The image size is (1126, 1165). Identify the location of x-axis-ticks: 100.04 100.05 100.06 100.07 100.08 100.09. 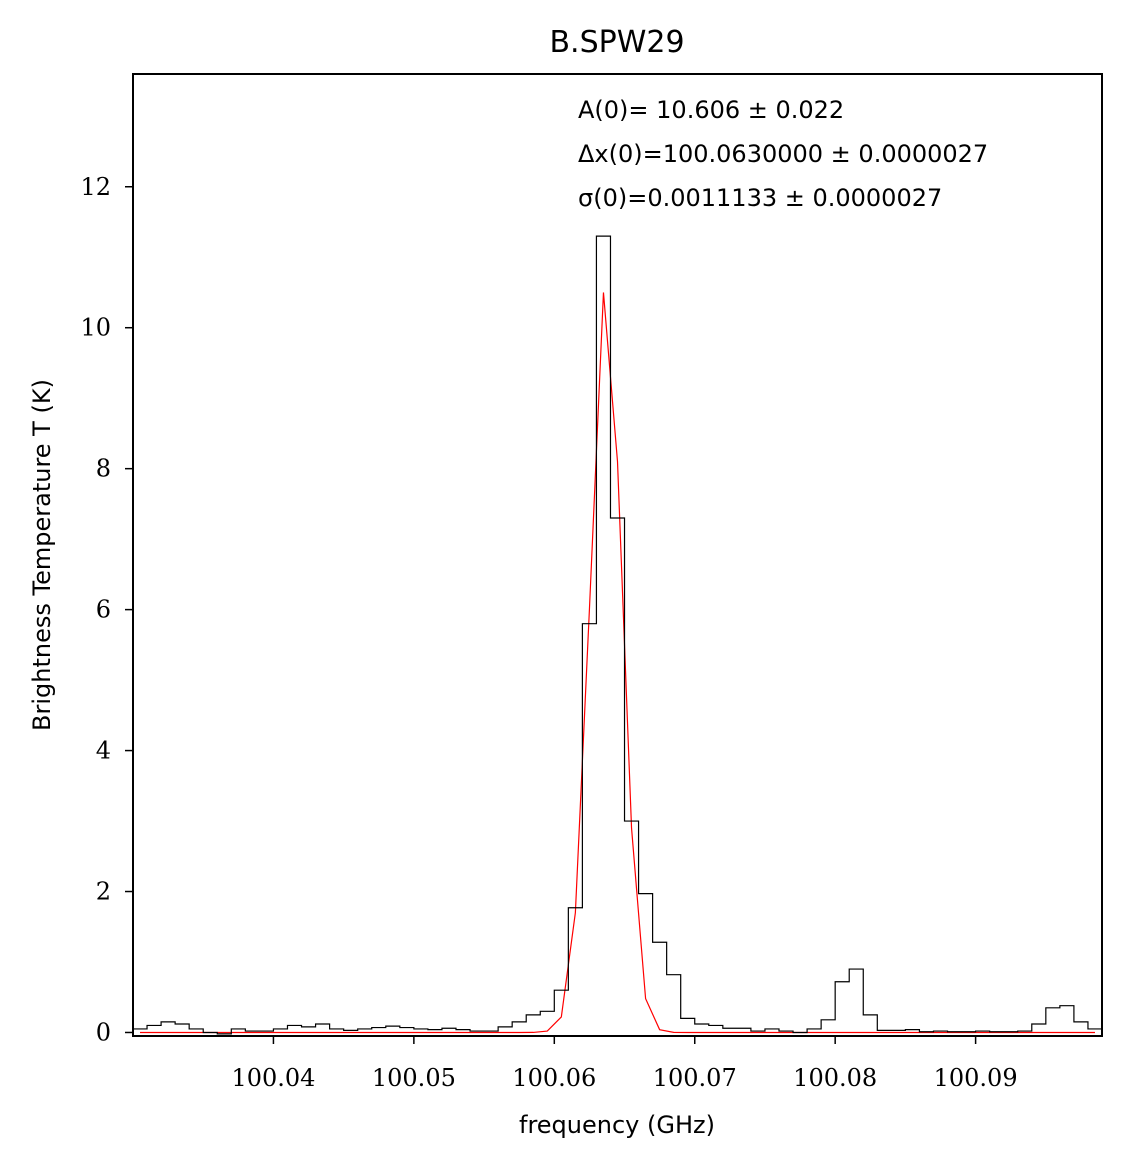
(624, 1064).